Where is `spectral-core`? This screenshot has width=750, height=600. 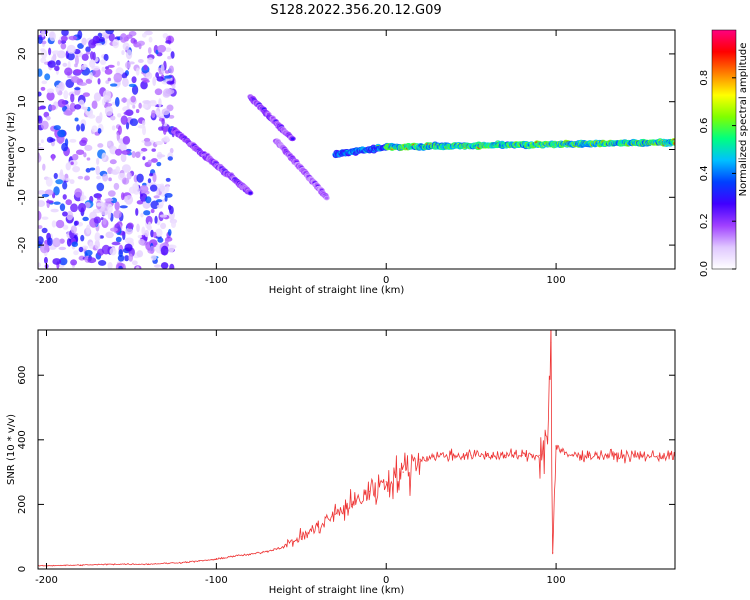
spectral-core is located at coordinates (326, 198).